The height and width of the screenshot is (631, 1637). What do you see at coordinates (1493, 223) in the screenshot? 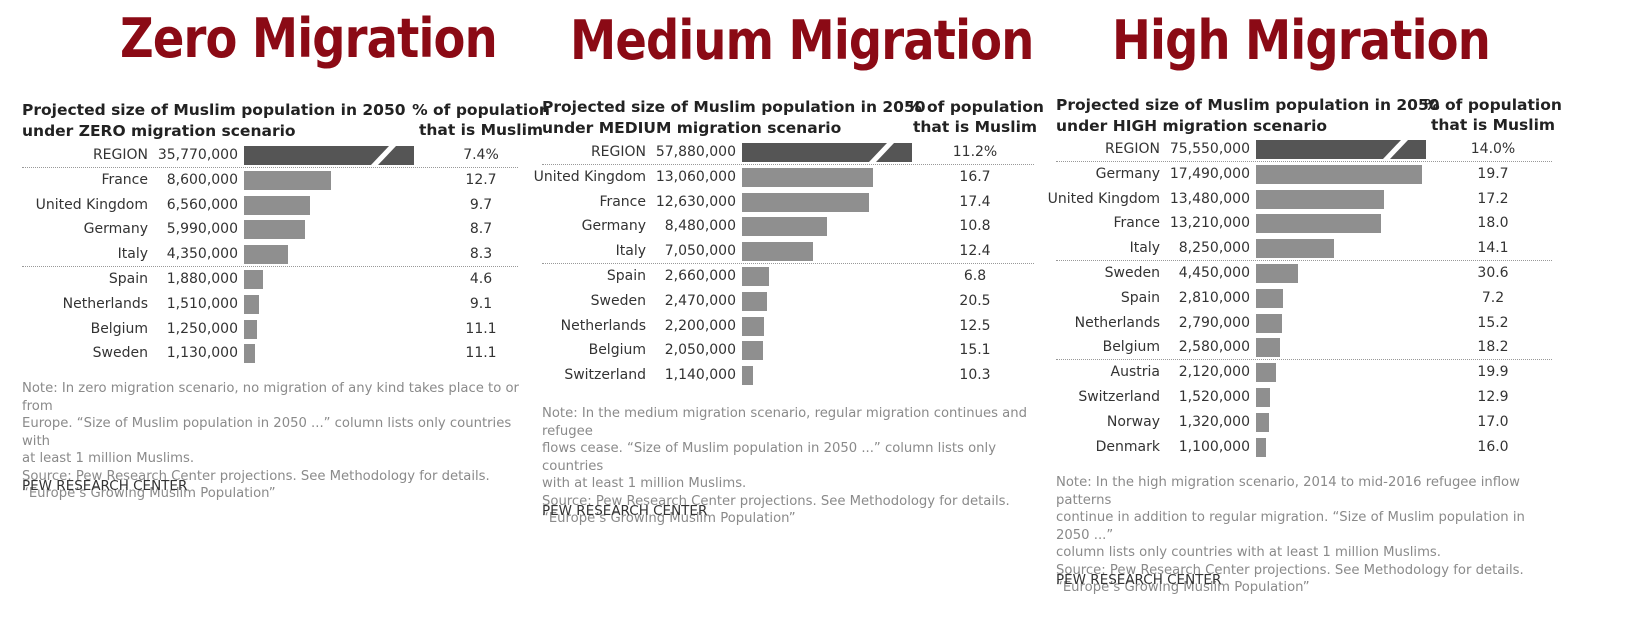
I see `pct-label: 18.0` at bounding box center [1493, 223].